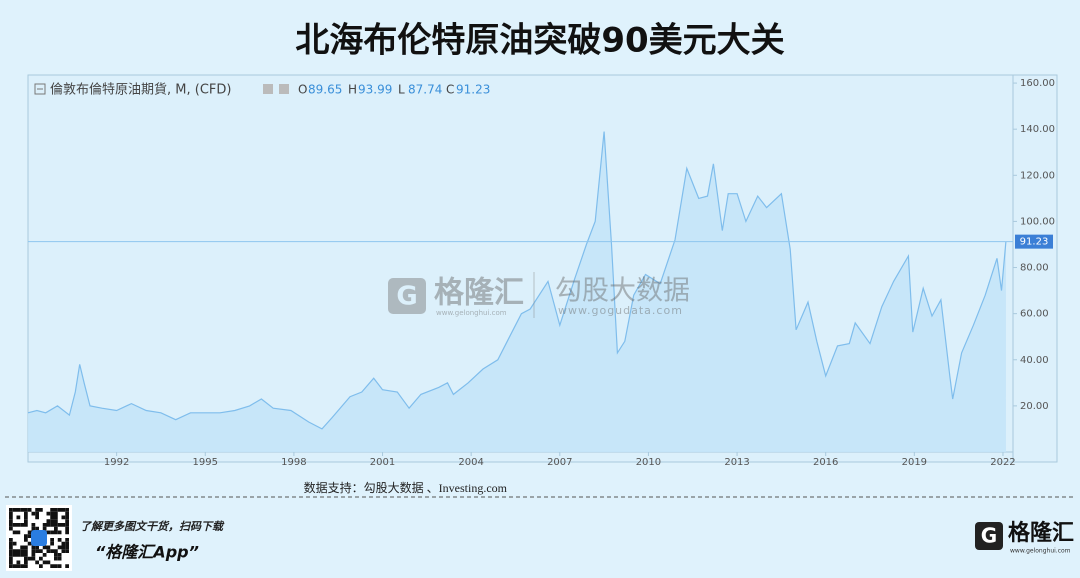 Image resolution: width=1080 pixels, height=578 pixels. I want to click on x-tick-label: 2013, so click(736, 462).